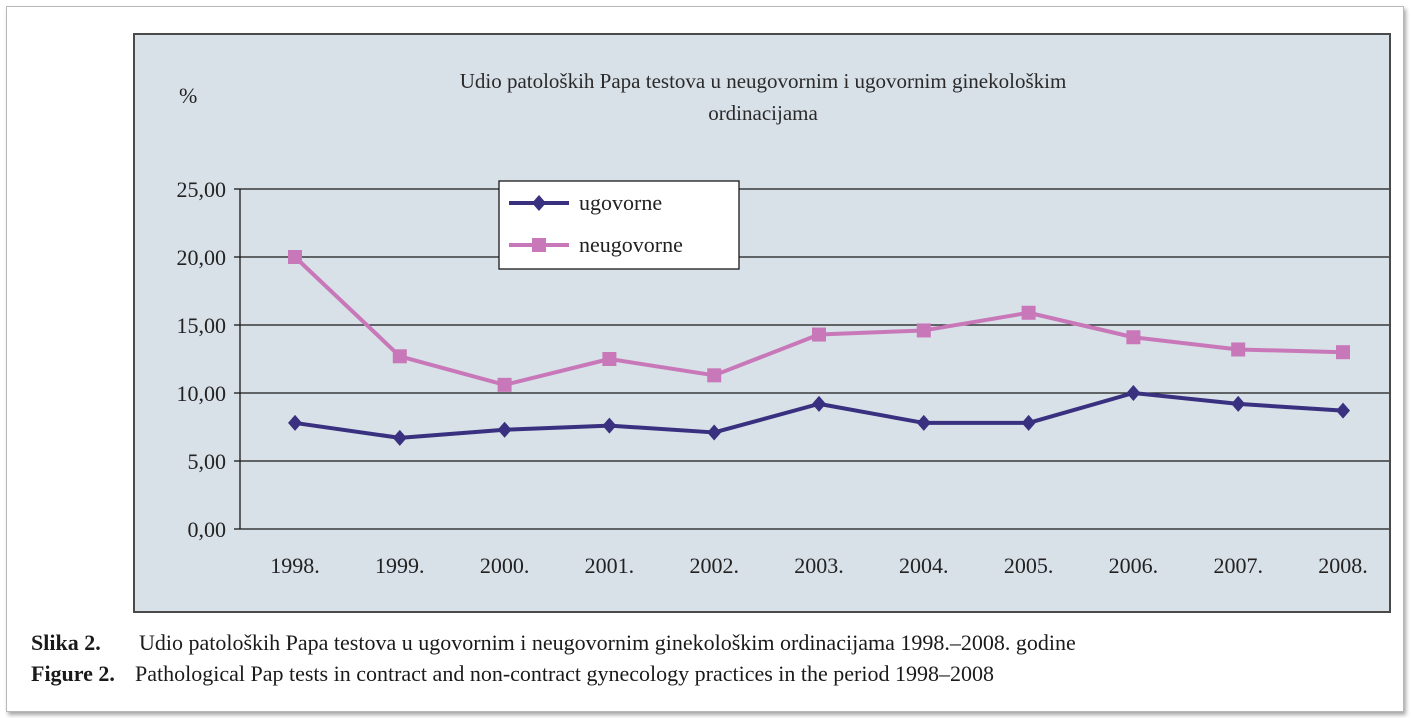 The image size is (1411, 718). I want to click on legend: ugovorne neugovorne, so click(619, 225).